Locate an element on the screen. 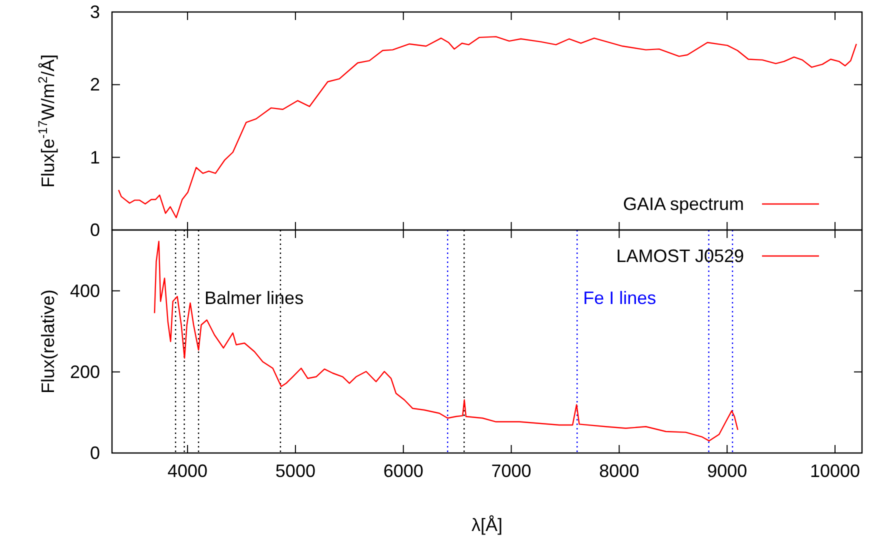 The image size is (873, 544). x-tick-label: 7000 is located at coordinates (511, 471).